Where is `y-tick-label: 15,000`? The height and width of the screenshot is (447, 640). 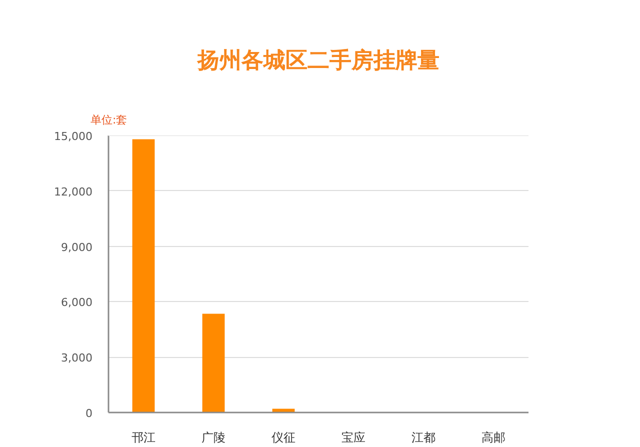
y-tick-label: 15,000 is located at coordinates (73, 136).